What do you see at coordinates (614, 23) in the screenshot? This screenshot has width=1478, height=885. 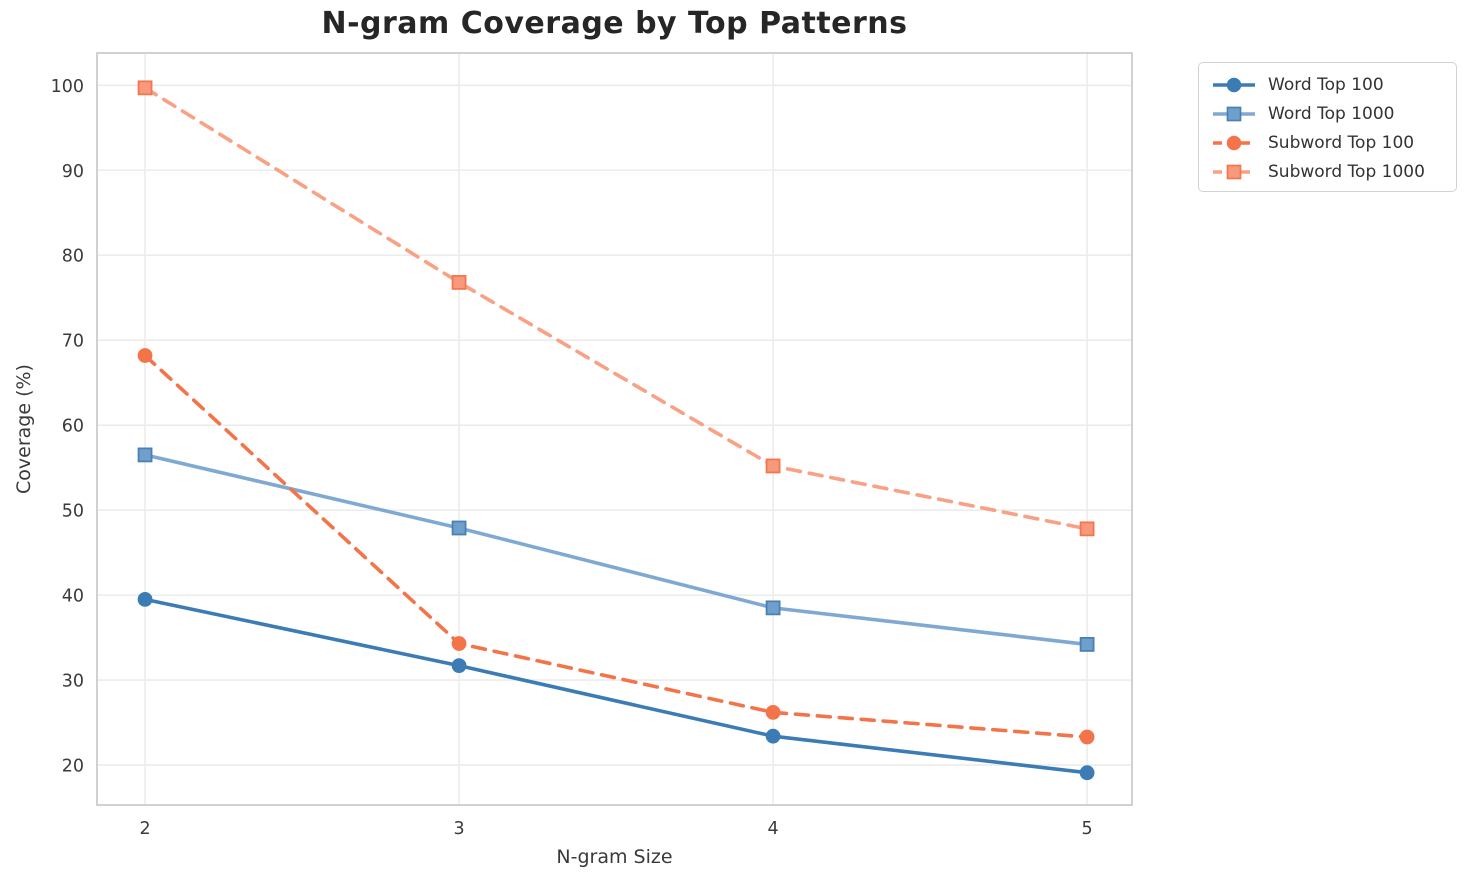 I see `chart-title: N-gram Coverage by Top Patterns` at bounding box center [614, 23].